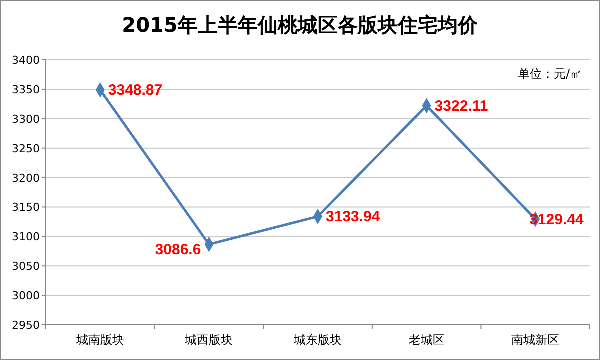 The width and height of the screenshot is (600, 360). Describe the element at coordinates (26, 178) in the screenshot. I see `y-tick-label: 3200` at that location.